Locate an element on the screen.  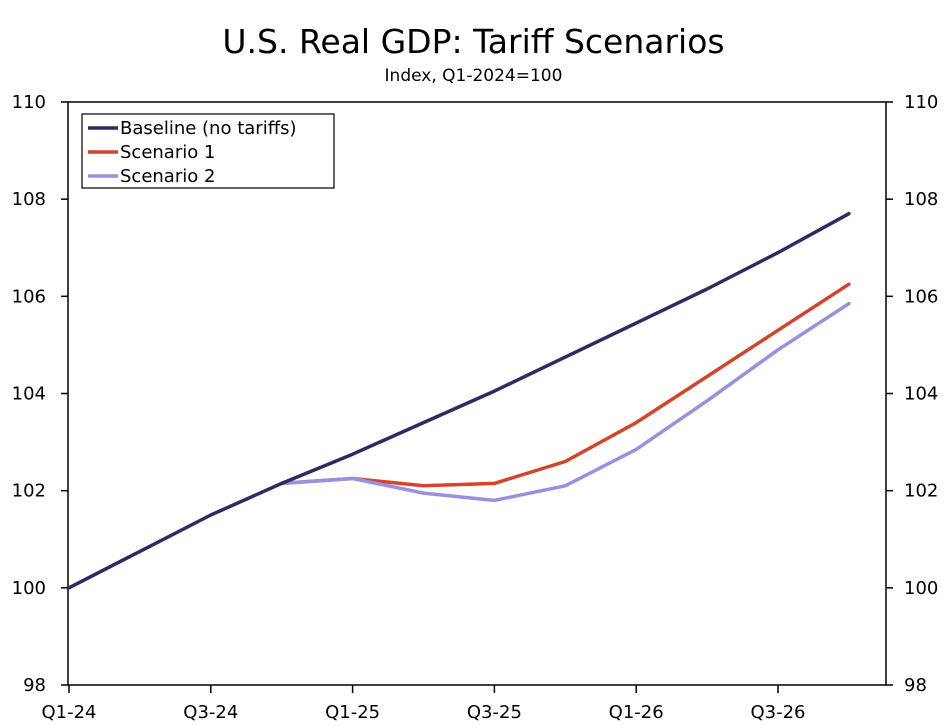
y-tick-label-left: 110 is located at coordinates (29, 102).